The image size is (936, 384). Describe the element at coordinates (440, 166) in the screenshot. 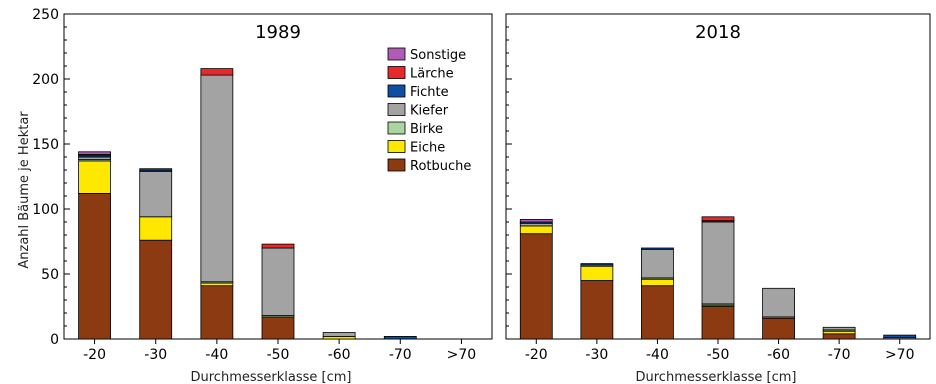

I see `legend-label: Rotbuche` at that location.